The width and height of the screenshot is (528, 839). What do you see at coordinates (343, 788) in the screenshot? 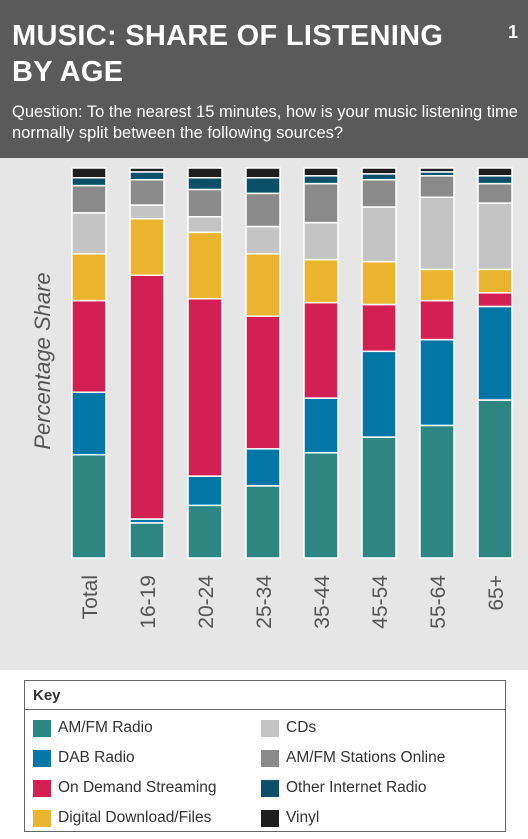
I see `legend-item-other-internet-radio: Other Internet Radio` at bounding box center [343, 788].